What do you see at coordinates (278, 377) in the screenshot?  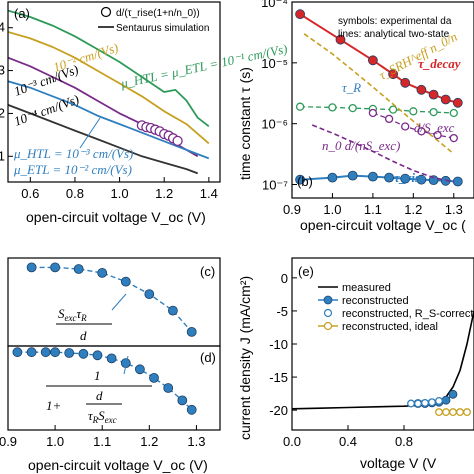 I see `y-tick-label: -15` at bounding box center [278, 377].